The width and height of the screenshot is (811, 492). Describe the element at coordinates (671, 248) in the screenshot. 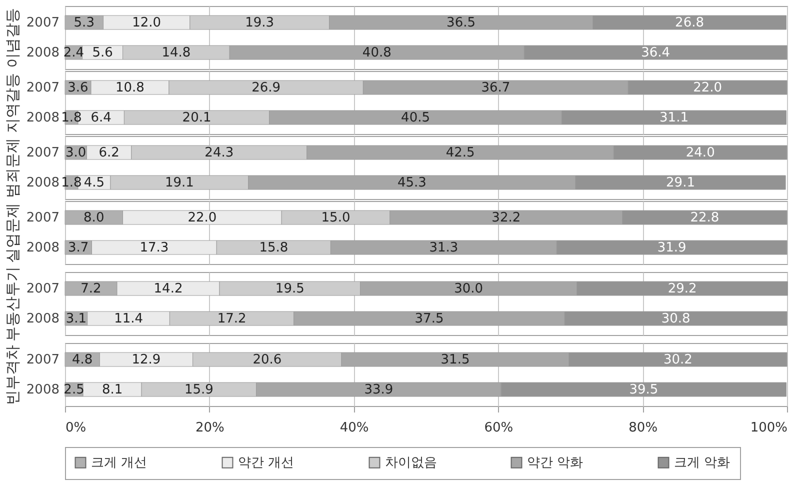

I see `data-label: 31.9` at that location.